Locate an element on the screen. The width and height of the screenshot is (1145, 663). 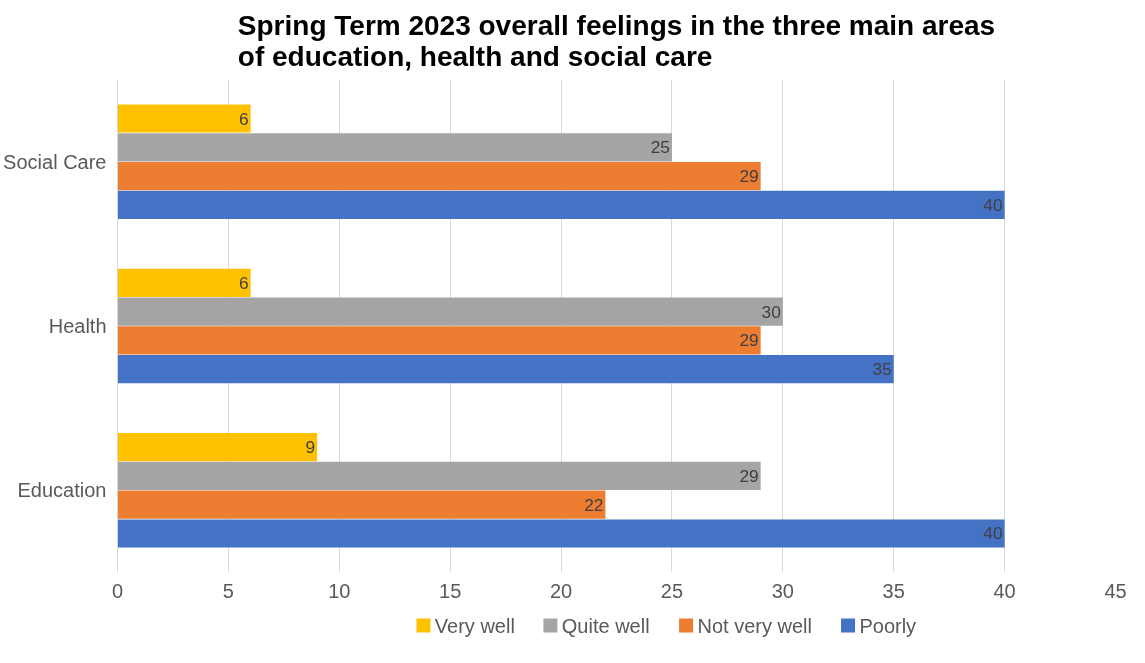
legend-label: Very well is located at coordinates (474, 625).